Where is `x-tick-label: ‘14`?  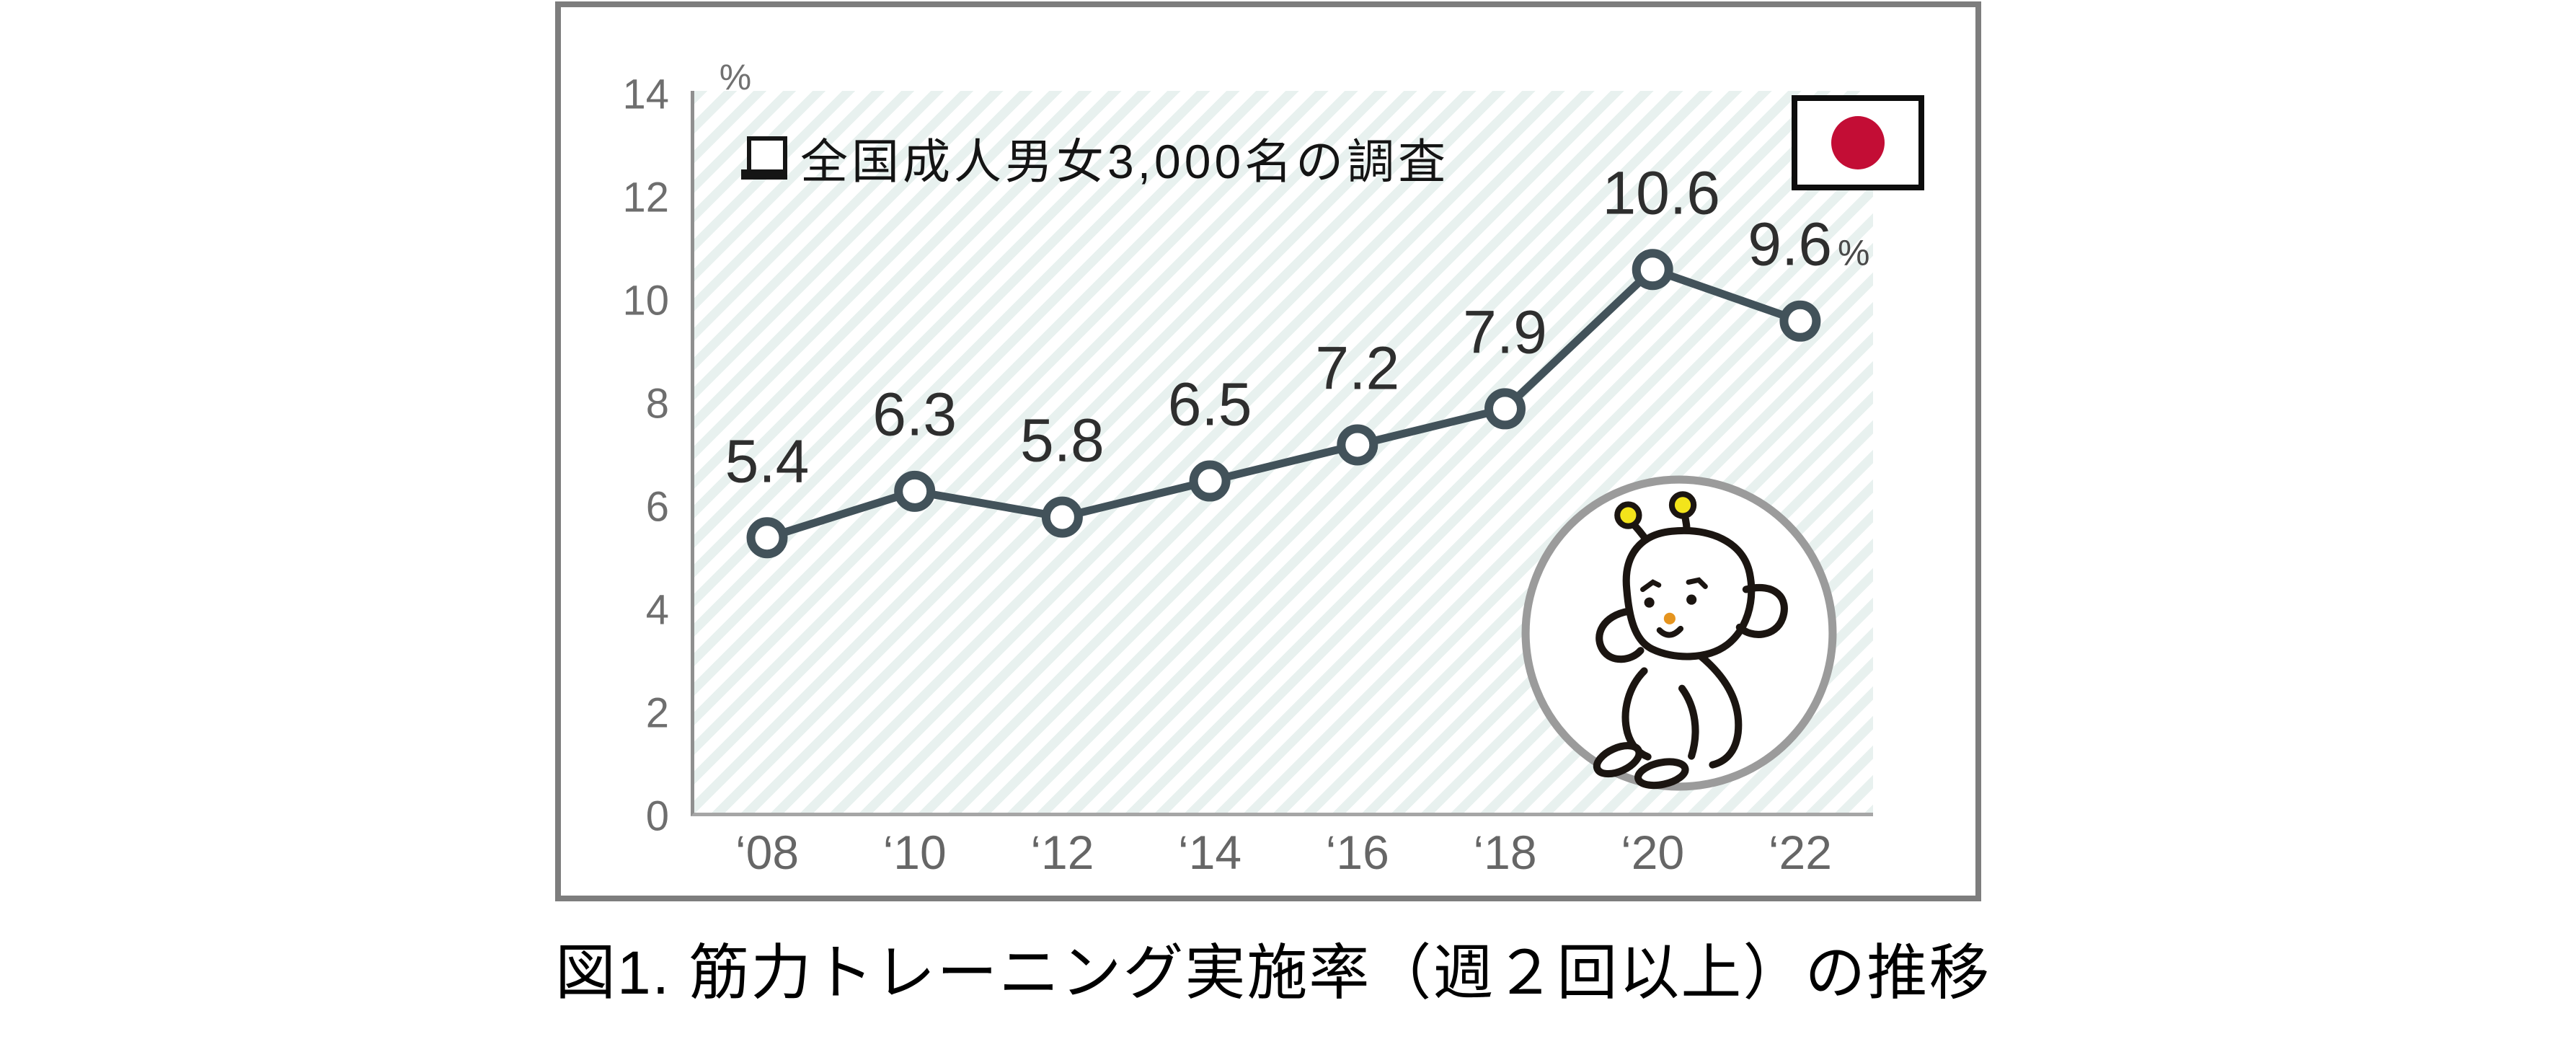
x-tick-label: ‘14 is located at coordinates (1210, 852).